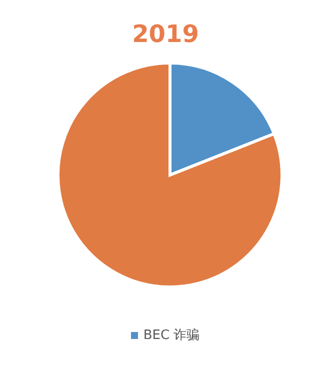 Image resolution: width=331 pixels, height=389 pixels. What do you see at coordinates (165, 33) in the screenshot?
I see `chart-title: 2019` at bounding box center [165, 33].